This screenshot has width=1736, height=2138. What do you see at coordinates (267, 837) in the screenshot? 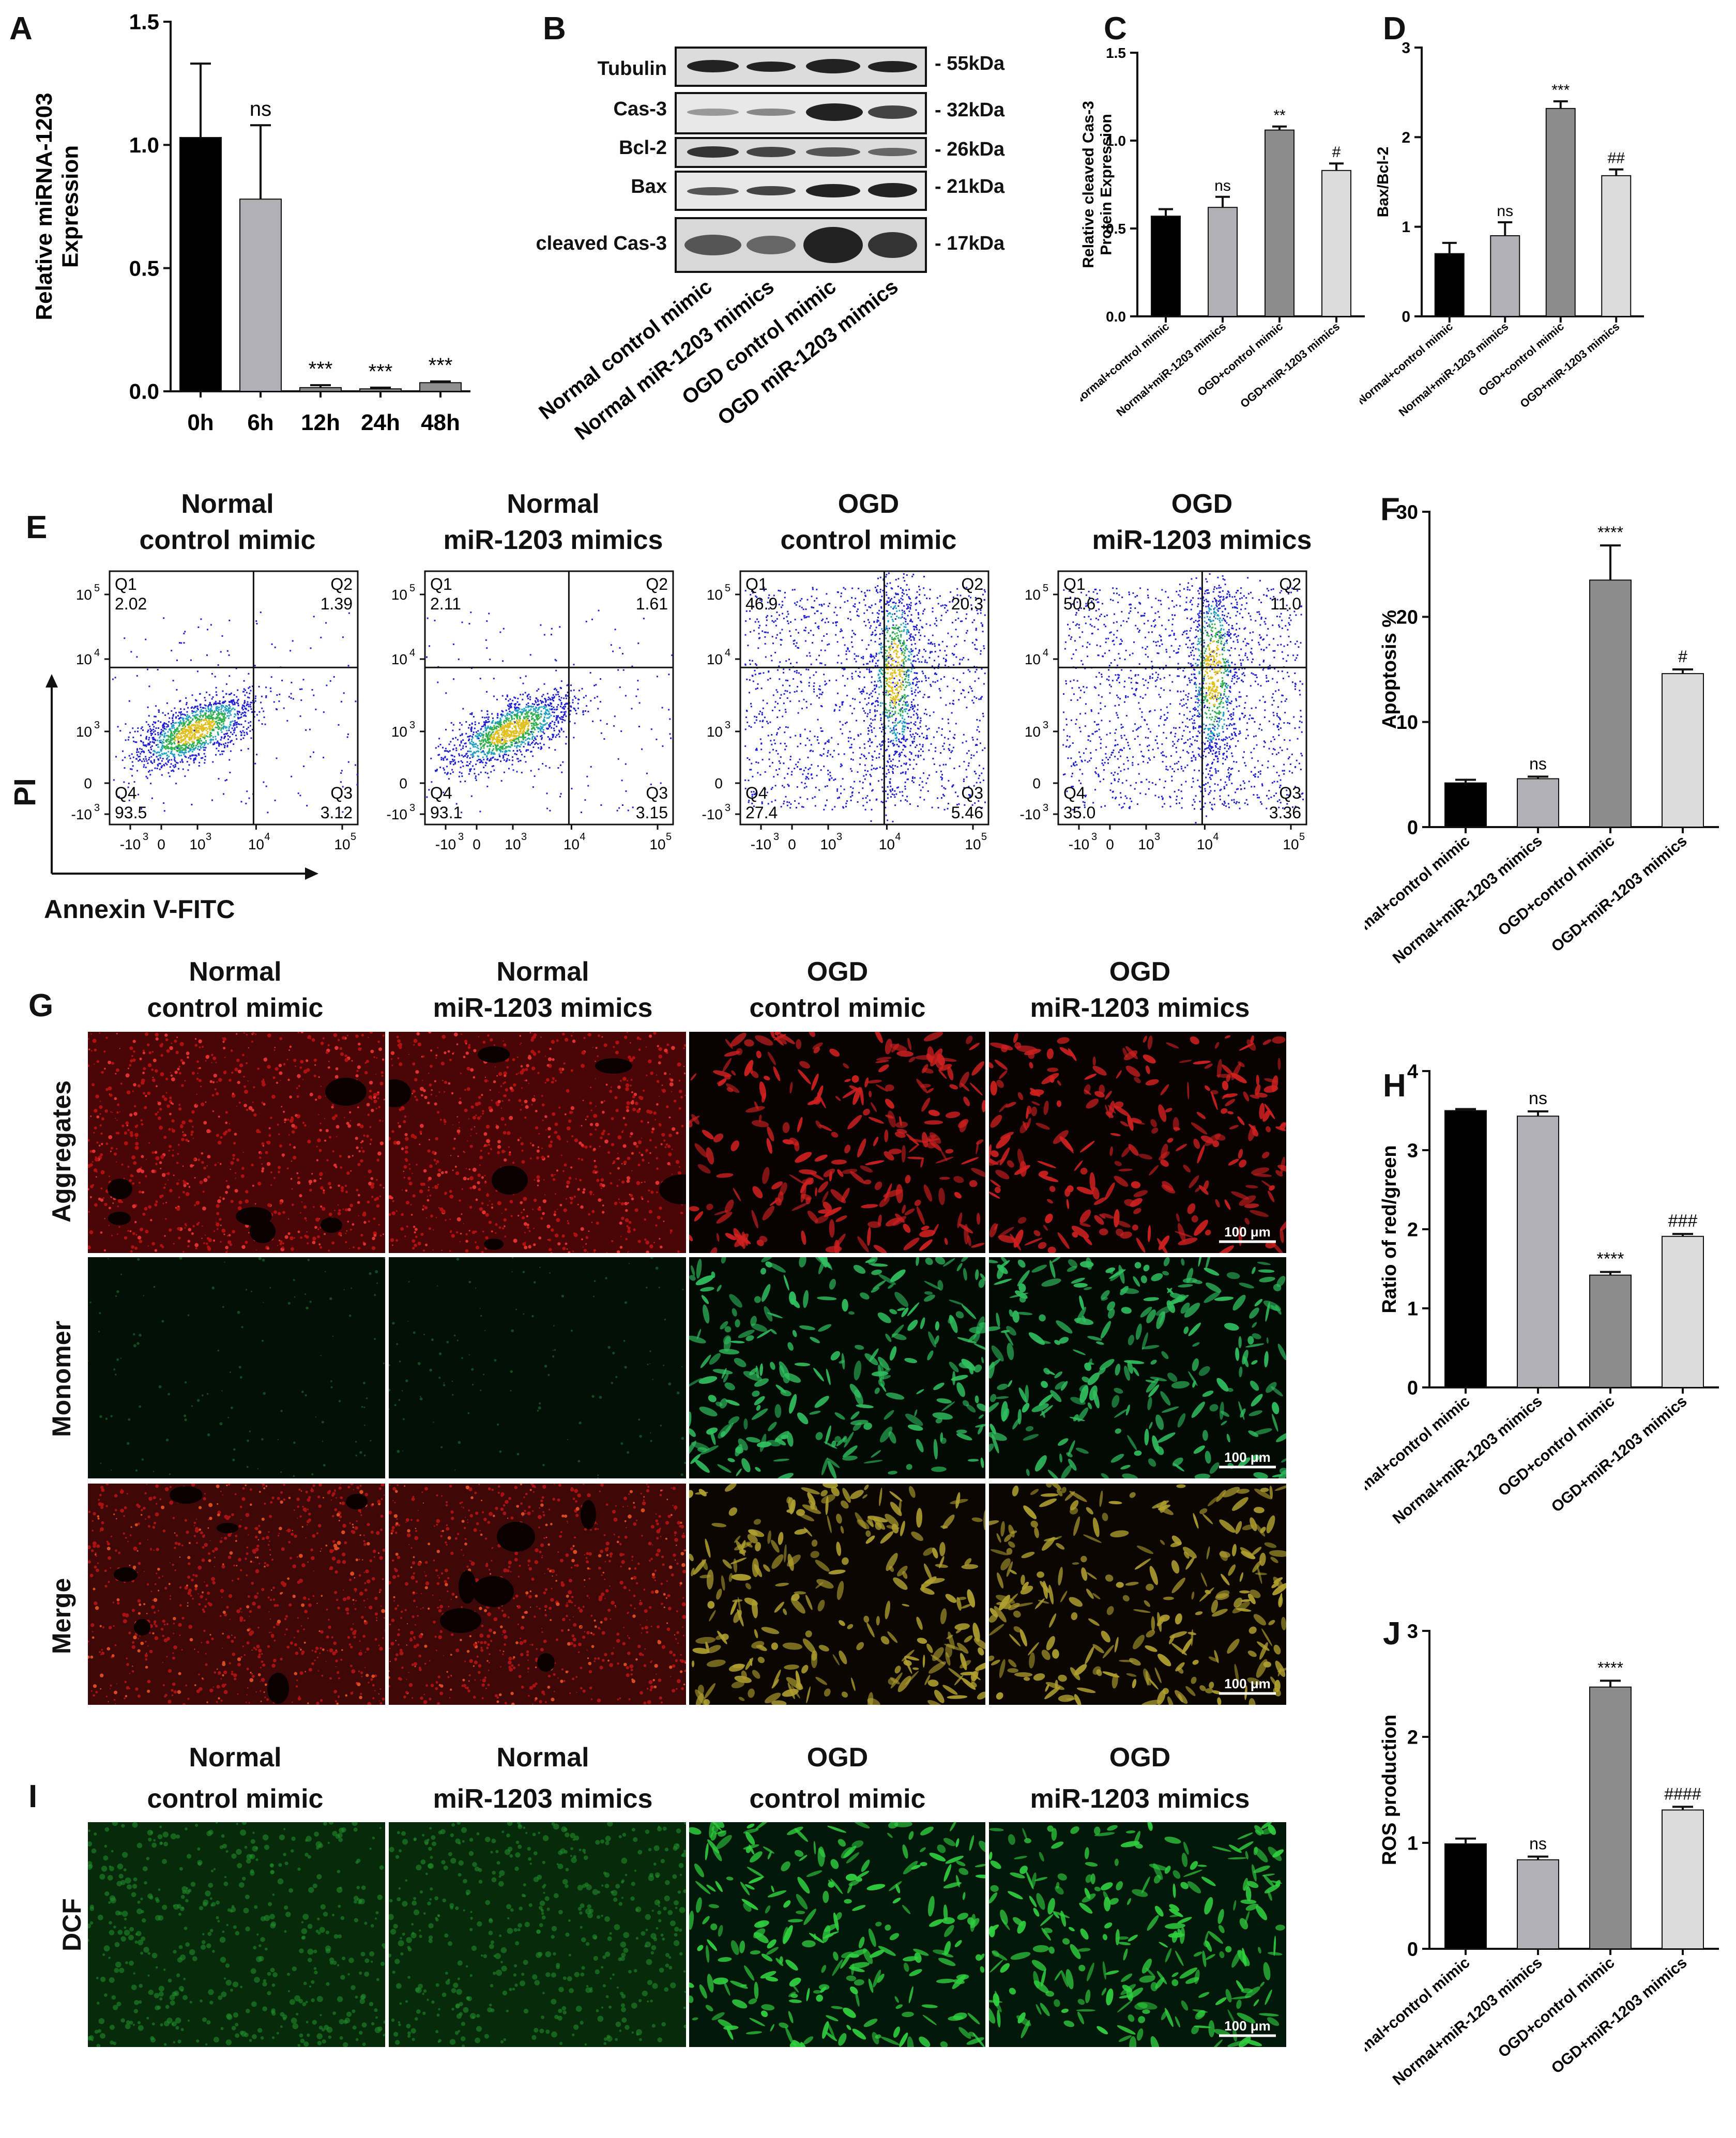
I see `flow-x-tick-exp: 4` at bounding box center [267, 837].